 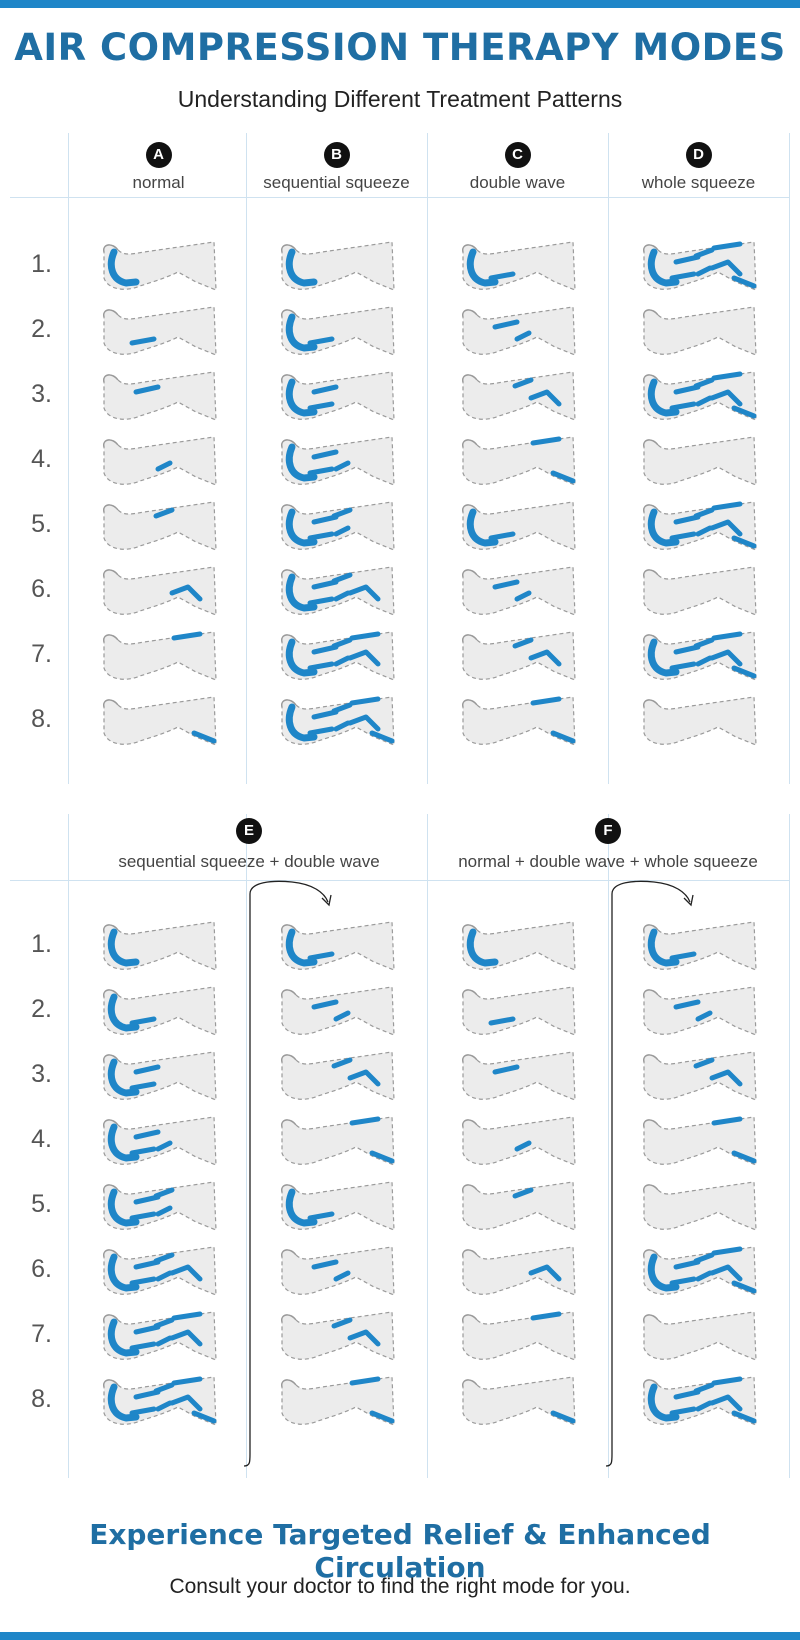 I want to click on top-row-label-7: 7., so click(x=41, y=654).